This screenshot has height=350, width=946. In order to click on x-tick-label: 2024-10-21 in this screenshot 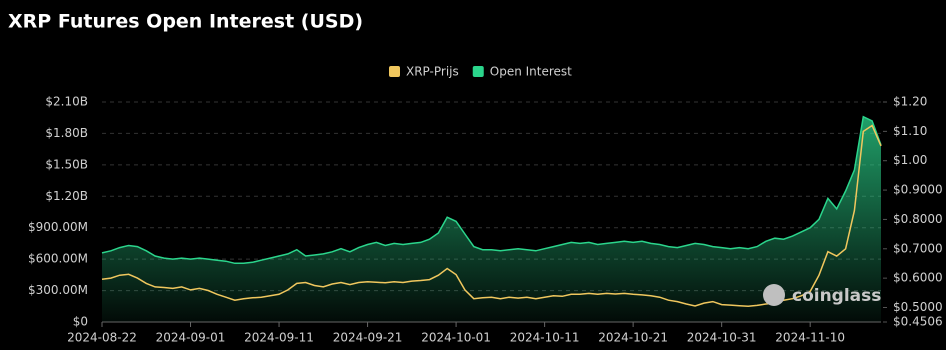, I will do `click(633, 338)`.